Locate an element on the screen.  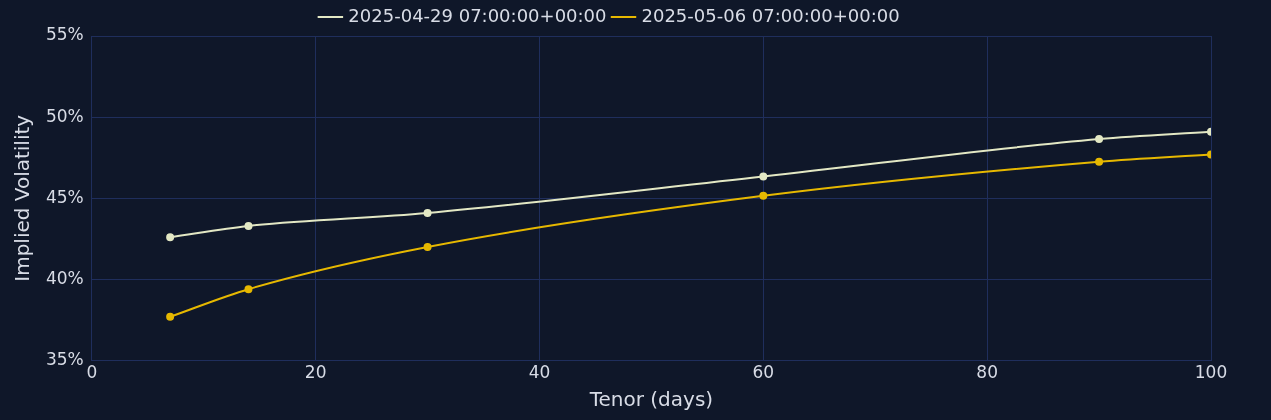
x-tick-label: 100 is located at coordinates (1211, 372).